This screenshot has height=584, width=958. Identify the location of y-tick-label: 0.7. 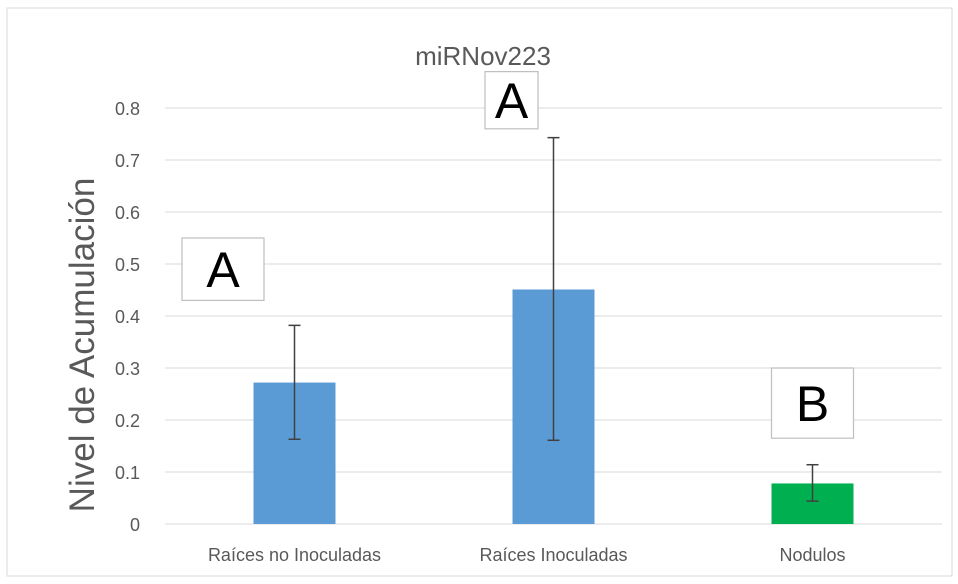
(127, 161).